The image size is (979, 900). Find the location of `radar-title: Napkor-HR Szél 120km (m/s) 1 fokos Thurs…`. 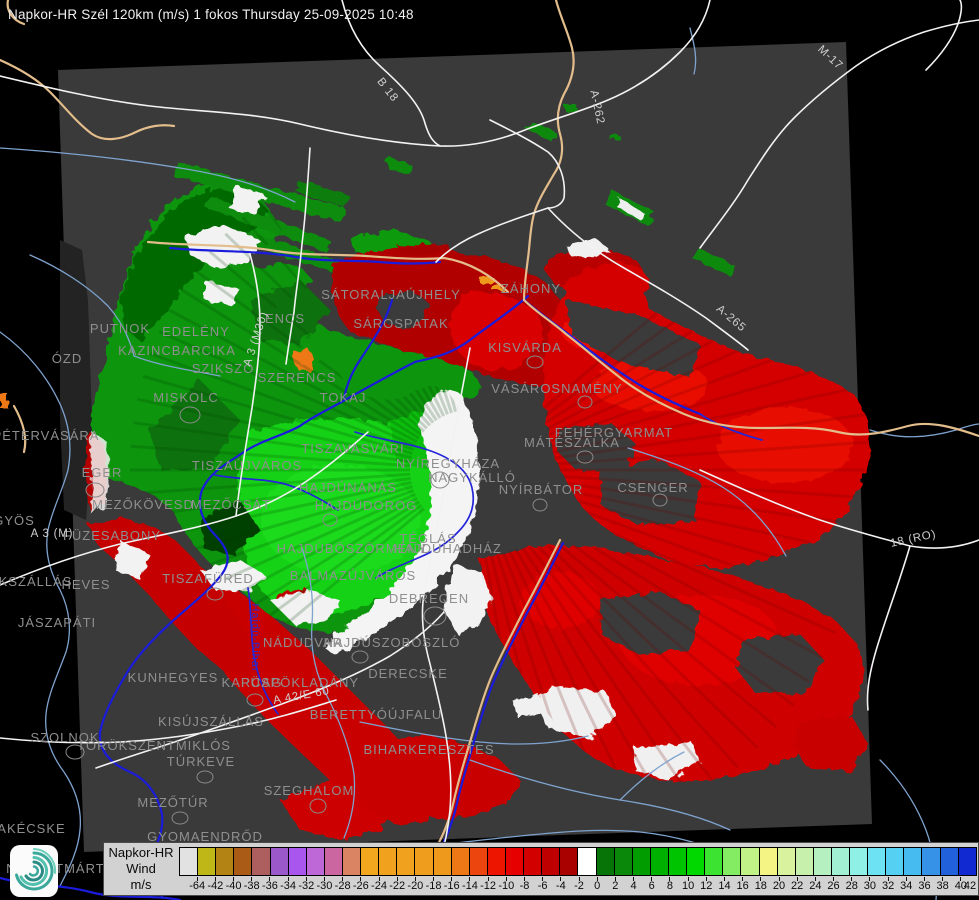

radar-title: Napkor-HR Szél 120km (m/s) 1 fokos Thurs… is located at coordinates (211, 14).